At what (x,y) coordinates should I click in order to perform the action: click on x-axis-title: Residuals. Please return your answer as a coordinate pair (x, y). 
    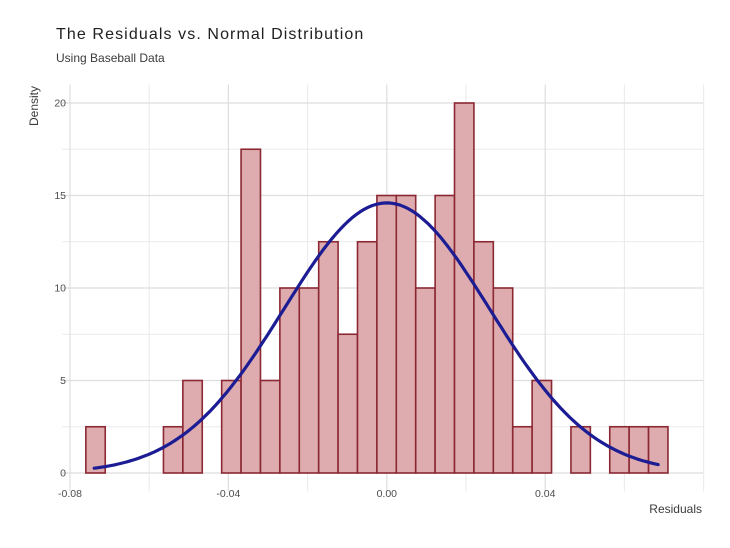
    Looking at the image, I should click on (675, 509).